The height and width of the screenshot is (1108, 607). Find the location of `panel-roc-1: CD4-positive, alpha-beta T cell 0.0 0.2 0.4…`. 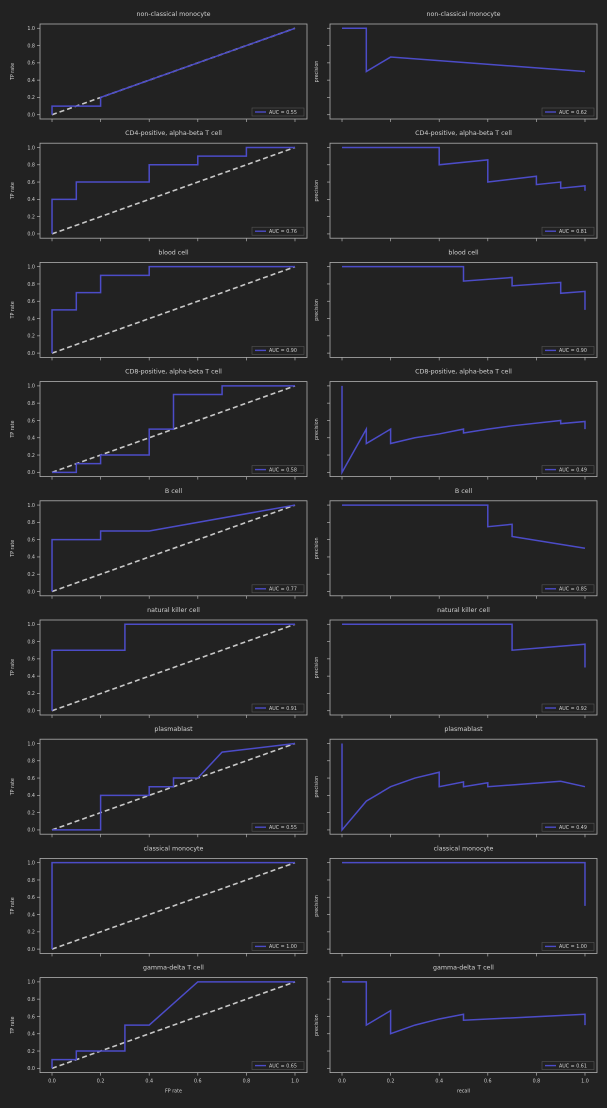

panel-roc-1: CD4-positive, alpha-beta T cell 0.0 0.2 0.4… is located at coordinates (159, 186).